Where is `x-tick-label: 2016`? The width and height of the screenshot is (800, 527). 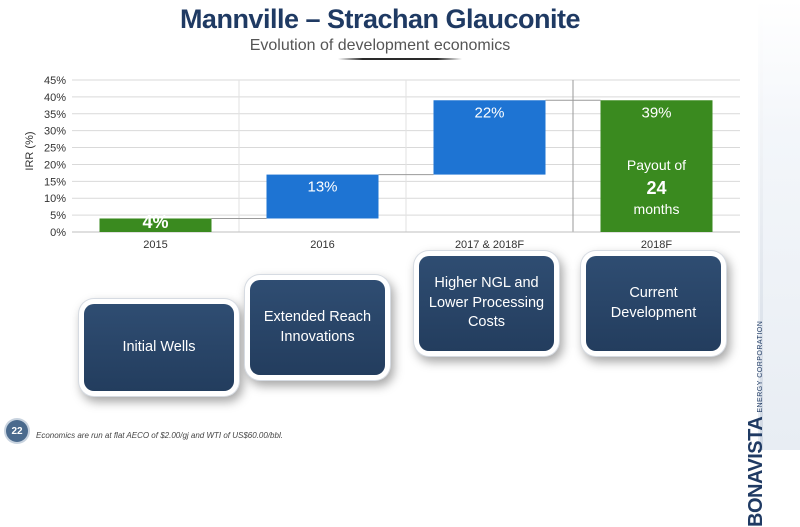
x-tick-label: 2016 is located at coordinates (322, 245).